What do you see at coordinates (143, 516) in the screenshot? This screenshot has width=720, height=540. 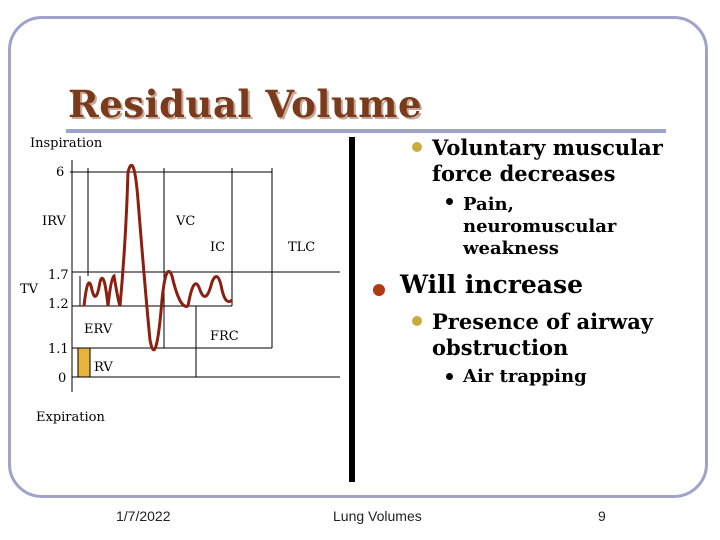 I see `footer-date: 1/7/2022` at bounding box center [143, 516].